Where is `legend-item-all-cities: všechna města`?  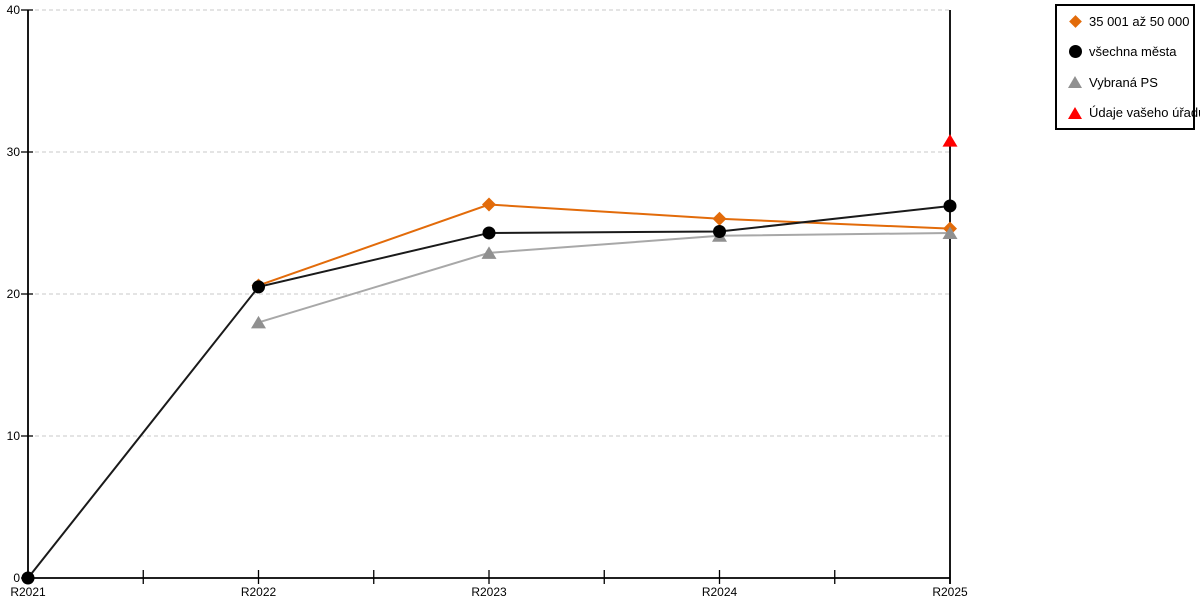 legend-item-all-cities: všechna města is located at coordinates (1130, 51).